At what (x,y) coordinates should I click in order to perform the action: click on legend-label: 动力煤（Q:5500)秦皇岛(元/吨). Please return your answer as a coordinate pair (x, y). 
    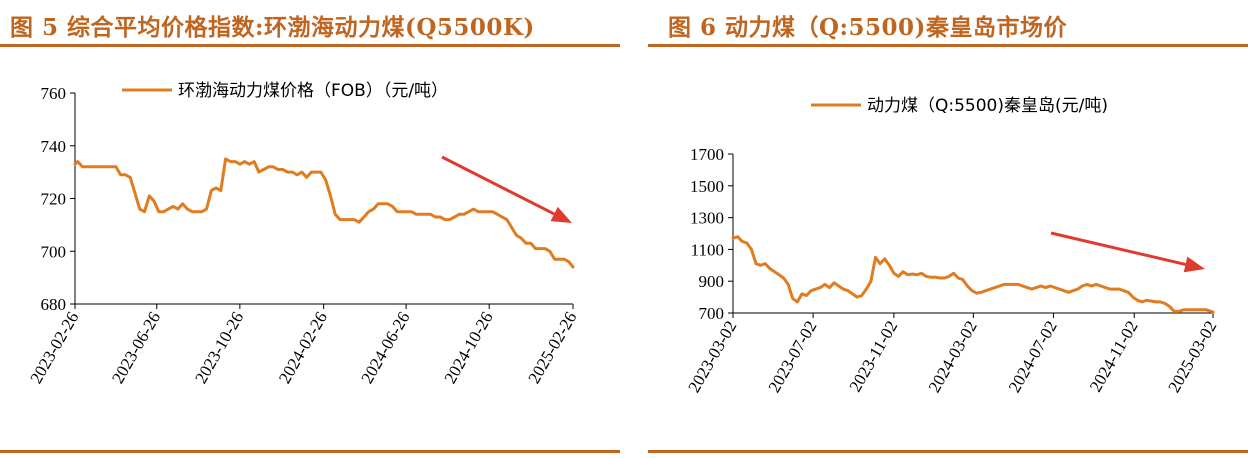
    Looking at the image, I should click on (987, 106).